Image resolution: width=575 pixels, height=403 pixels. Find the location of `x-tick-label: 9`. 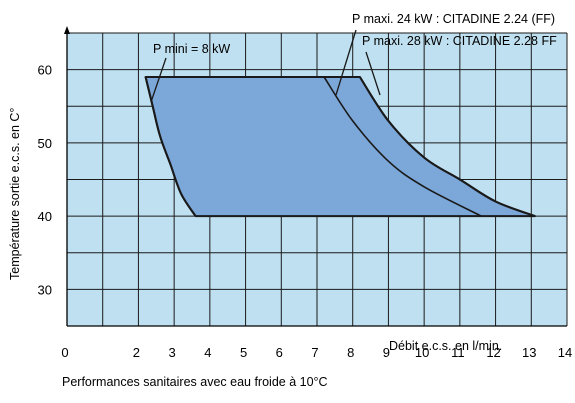

x-tick-label: 9 is located at coordinates (386, 352).